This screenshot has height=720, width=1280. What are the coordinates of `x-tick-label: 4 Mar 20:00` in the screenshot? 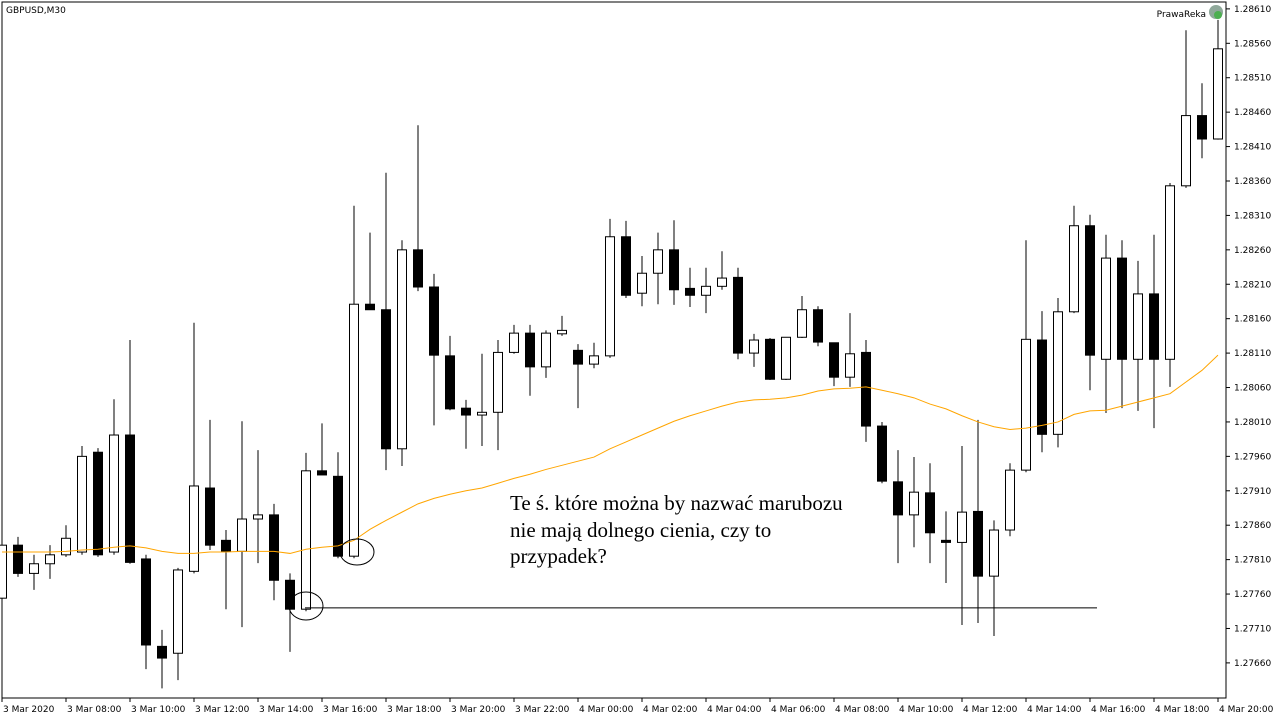 It's located at (1246, 710).